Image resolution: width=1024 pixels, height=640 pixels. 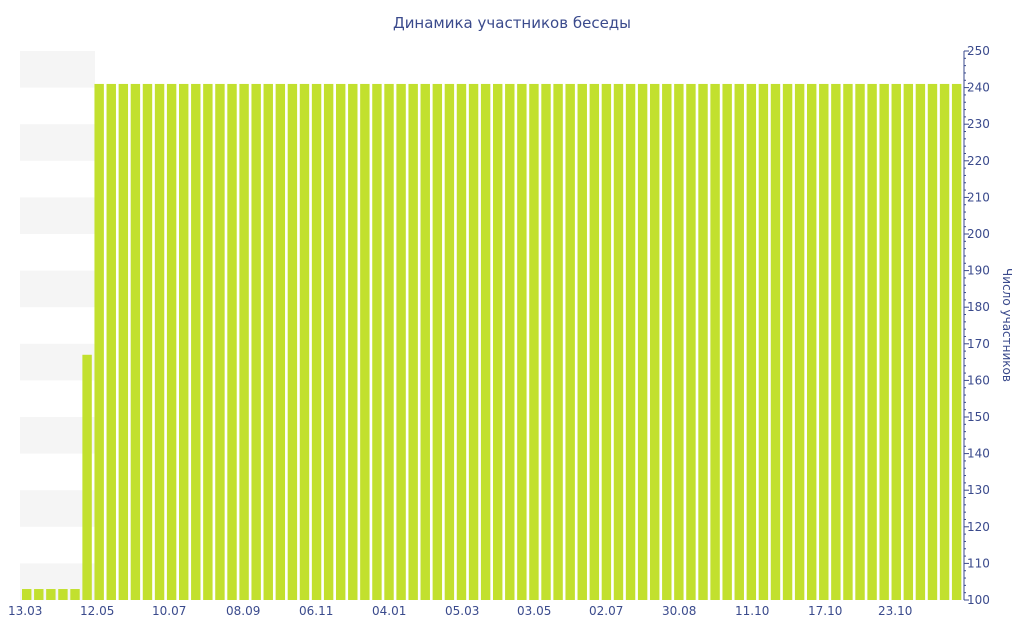 What do you see at coordinates (606, 611) in the screenshot?
I see `x-tick-label: 02.07` at bounding box center [606, 611].